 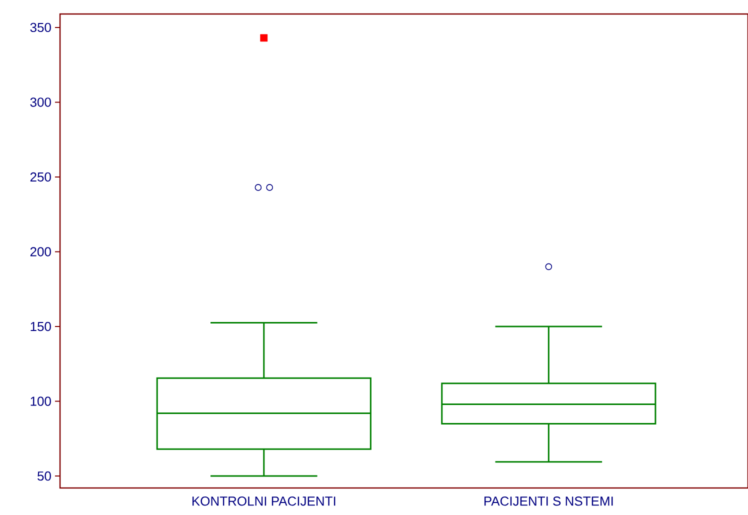 I want to click on y-tick-label: 100, so click(x=40, y=401).